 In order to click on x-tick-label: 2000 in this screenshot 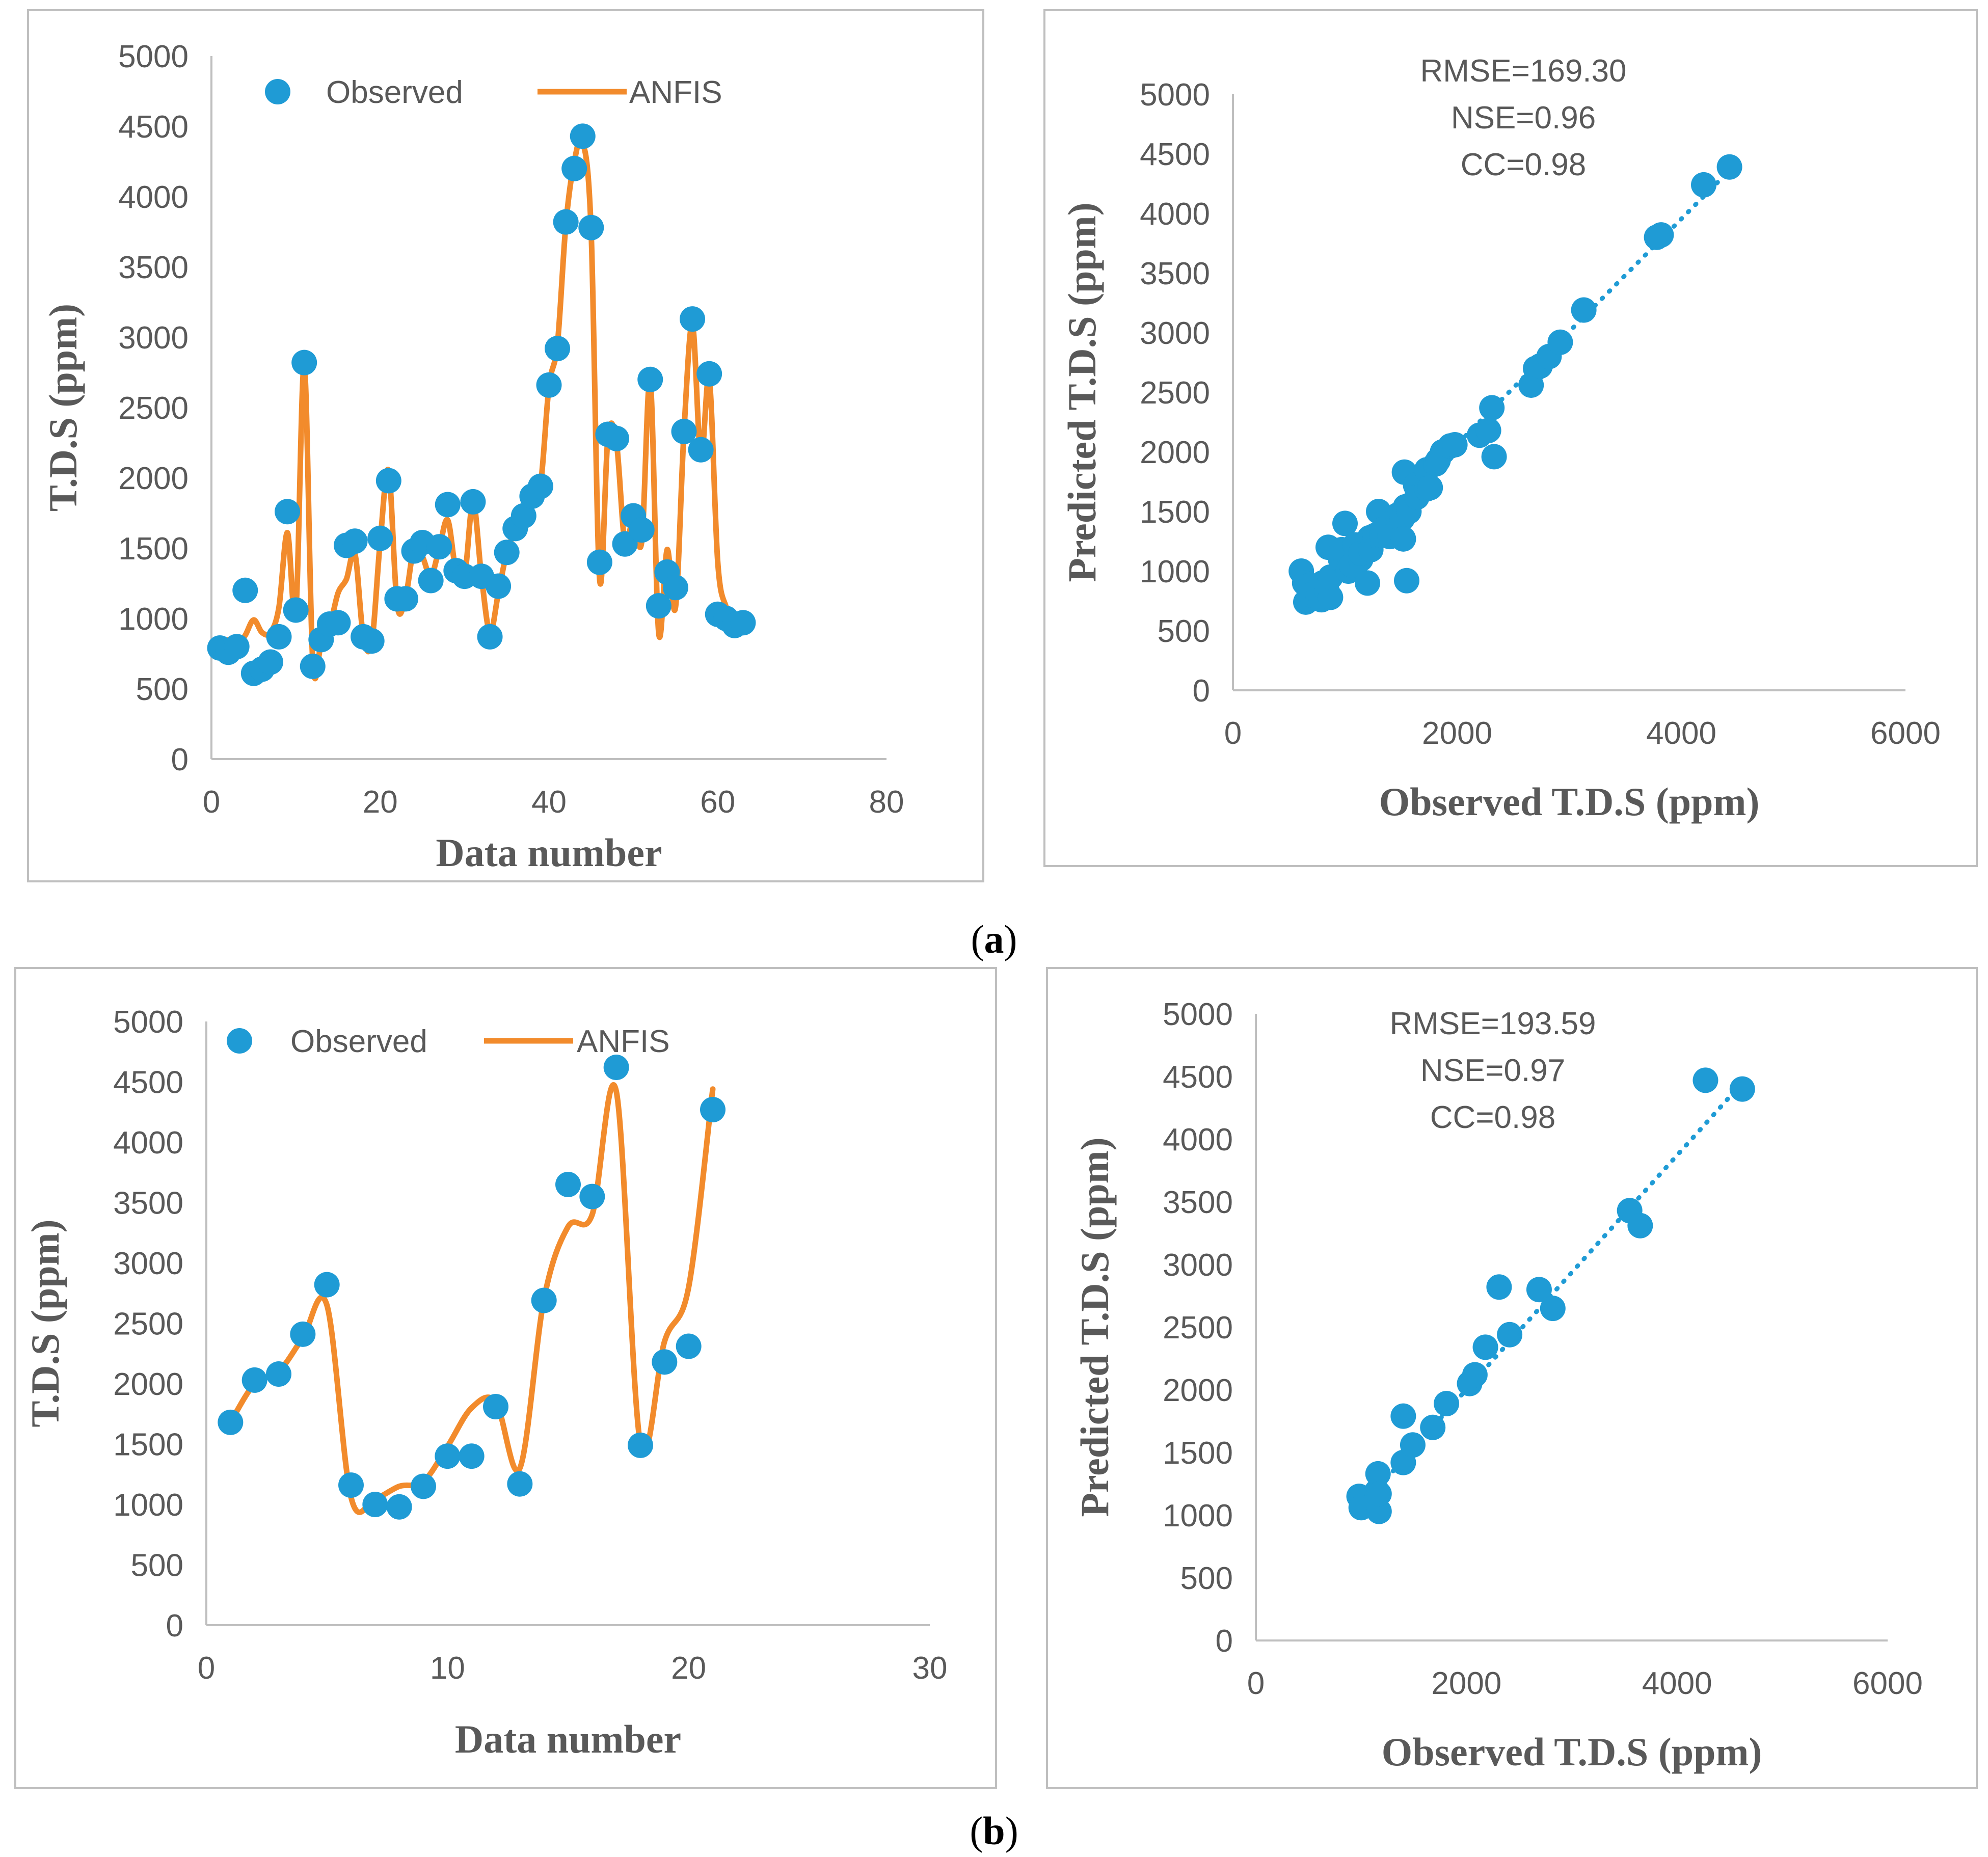, I will do `click(1466, 1683)`.